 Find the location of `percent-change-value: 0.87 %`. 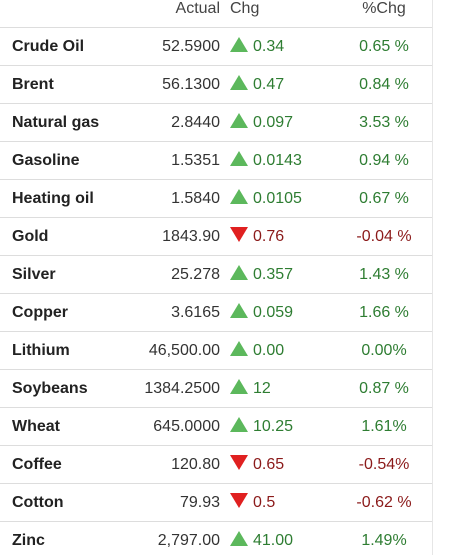

percent-change-value: 0.87 % is located at coordinates (384, 388).